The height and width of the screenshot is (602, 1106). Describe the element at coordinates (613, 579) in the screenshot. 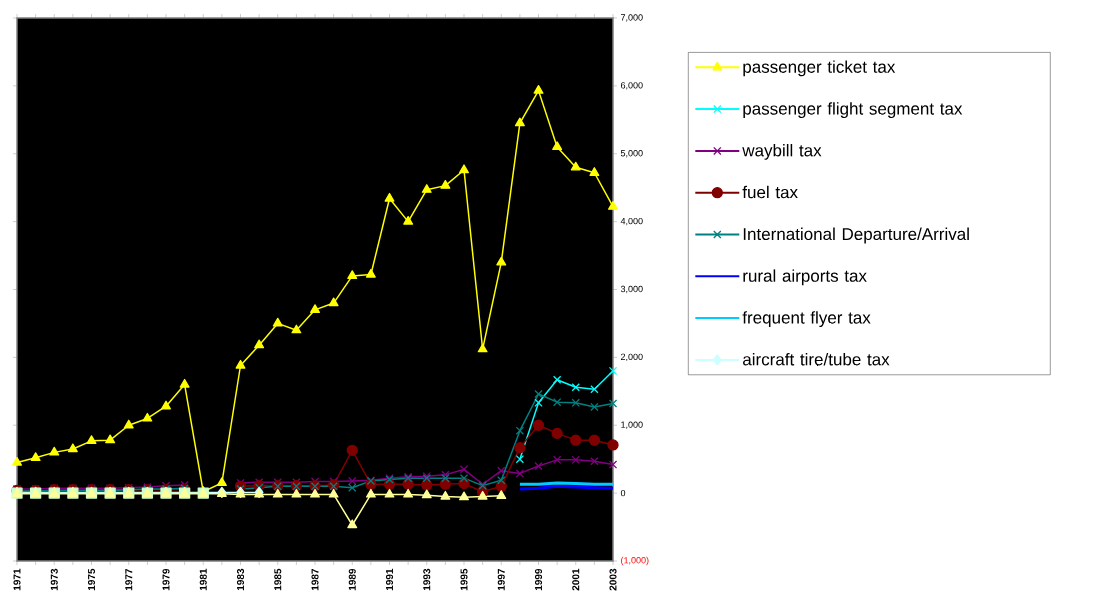

I see `x-tick-label: 2003` at that location.